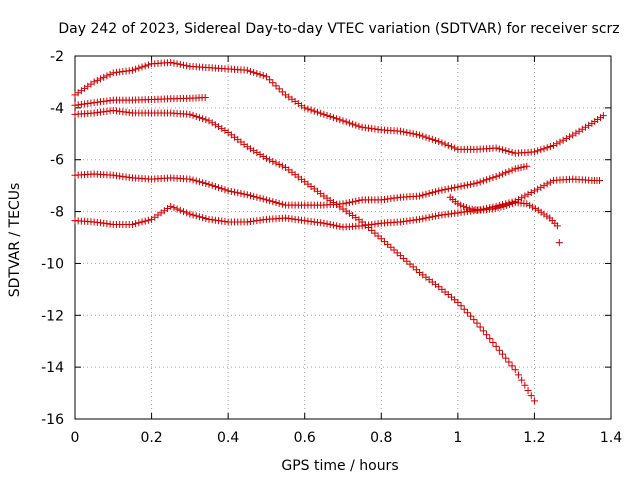  What do you see at coordinates (15, 240) in the screenshot?
I see `y-axis-label: SDTVAR / TECUs` at bounding box center [15, 240].